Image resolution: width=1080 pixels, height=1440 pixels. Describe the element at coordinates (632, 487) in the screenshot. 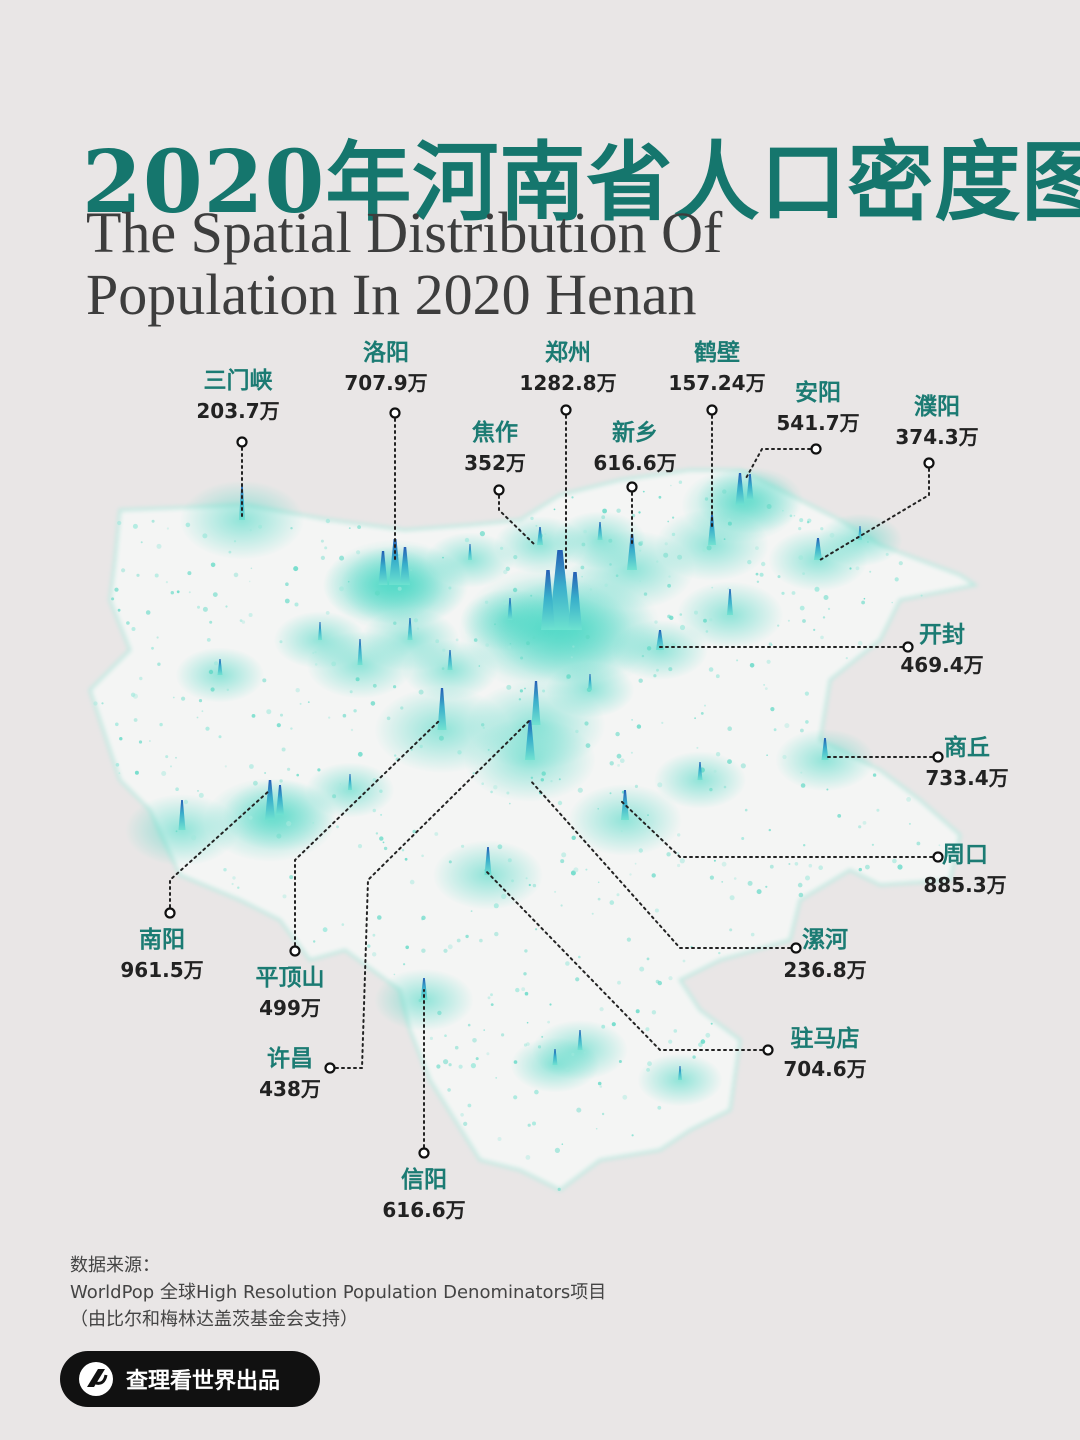

I see `leader-dot` at that location.